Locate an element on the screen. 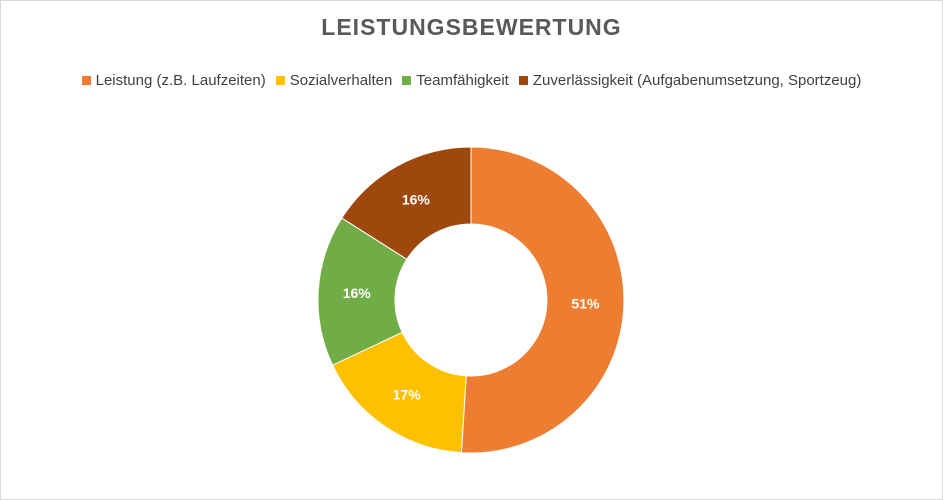 The width and height of the screenshot is (943, 500). legend-item-teamfaehigkeit: Teamfähigkeit is located at coordinates (455, 80).